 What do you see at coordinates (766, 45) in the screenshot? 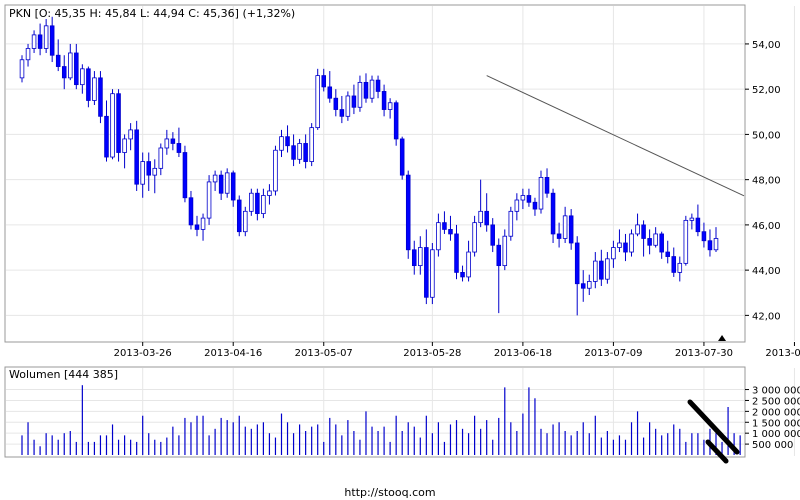
I see `price-y-tick-label: 54,00` at bounding box center [766, 45].